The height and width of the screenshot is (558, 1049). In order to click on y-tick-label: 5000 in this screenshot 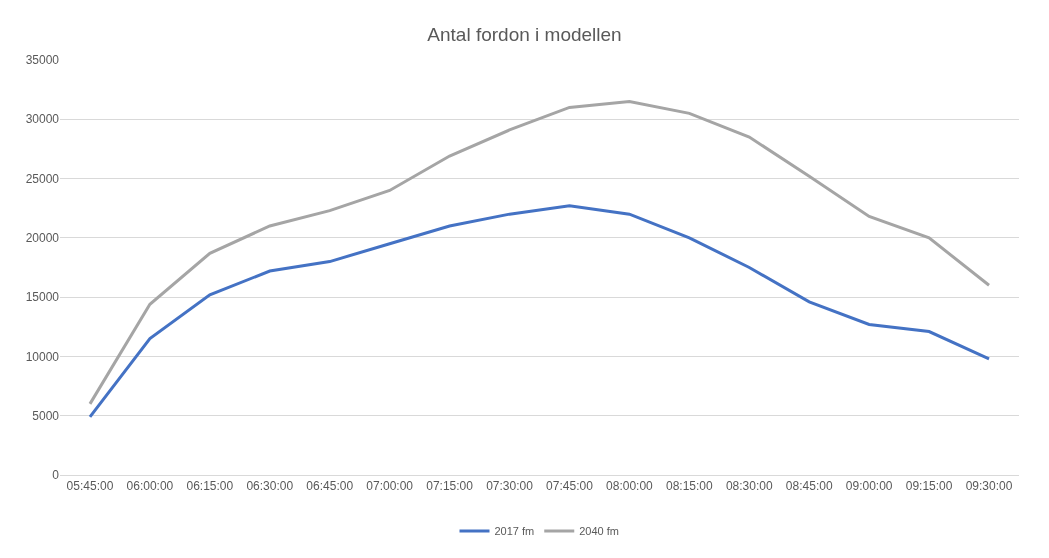, I will do `click(46, 415)`.